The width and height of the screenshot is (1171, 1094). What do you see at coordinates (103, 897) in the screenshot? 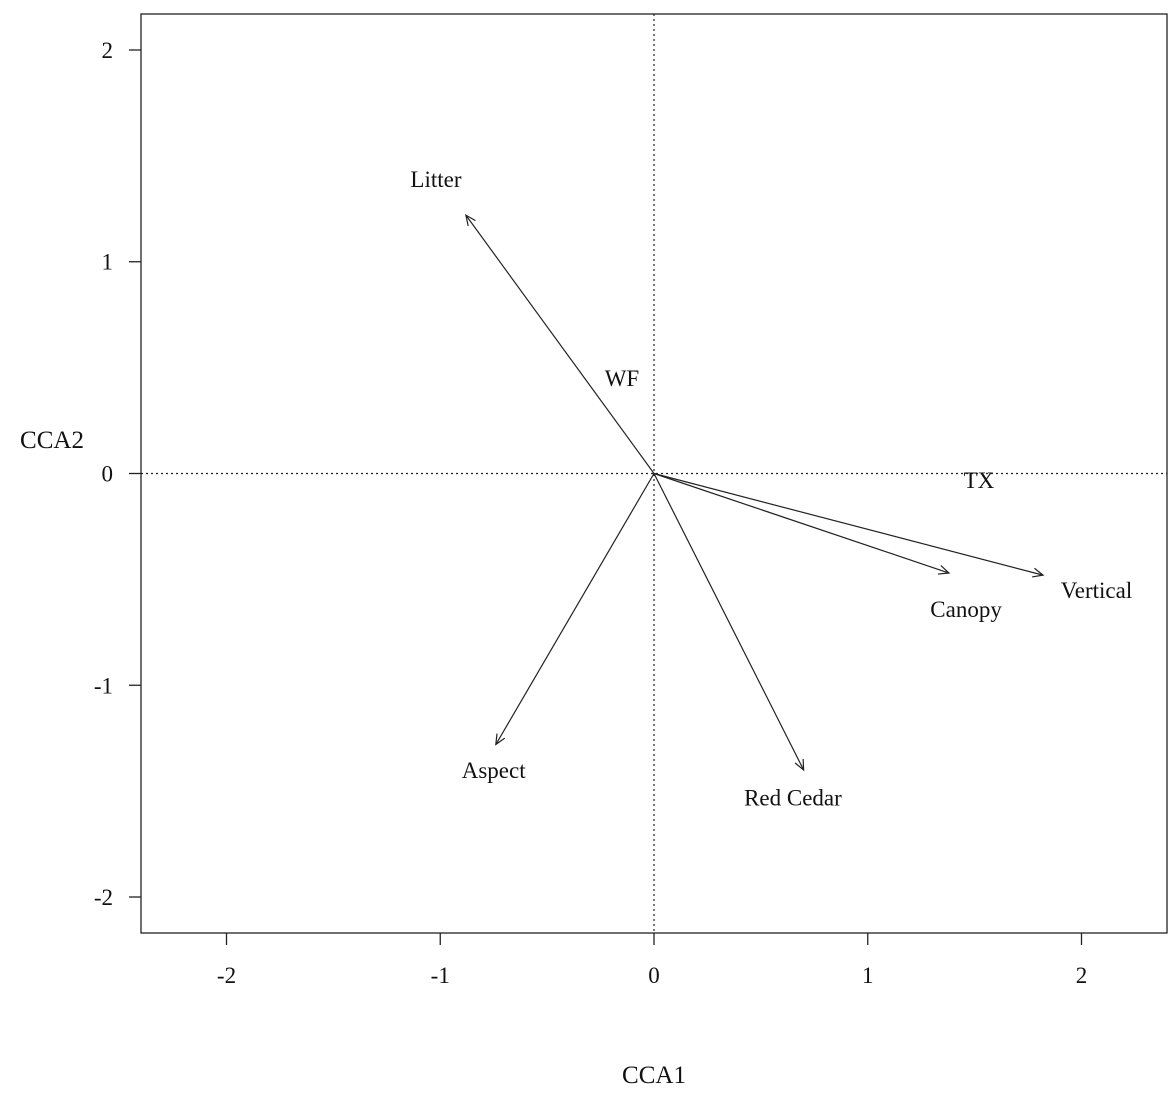
I see `y-tick-label: -2` at bounding box center [103, 897].